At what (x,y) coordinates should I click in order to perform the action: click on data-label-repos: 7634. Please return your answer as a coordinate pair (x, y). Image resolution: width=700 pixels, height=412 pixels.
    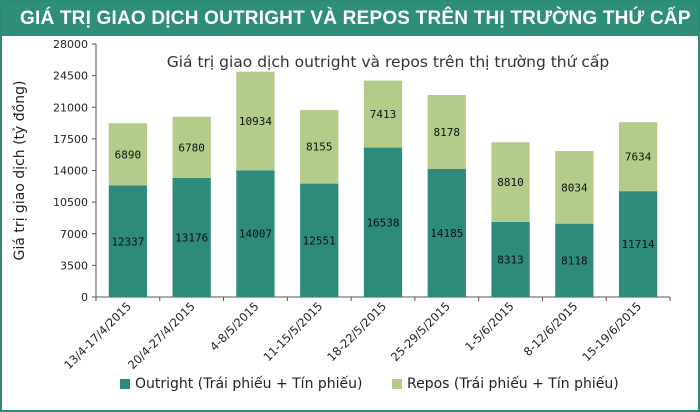
    Looking at the image, I should click on (638, 157).